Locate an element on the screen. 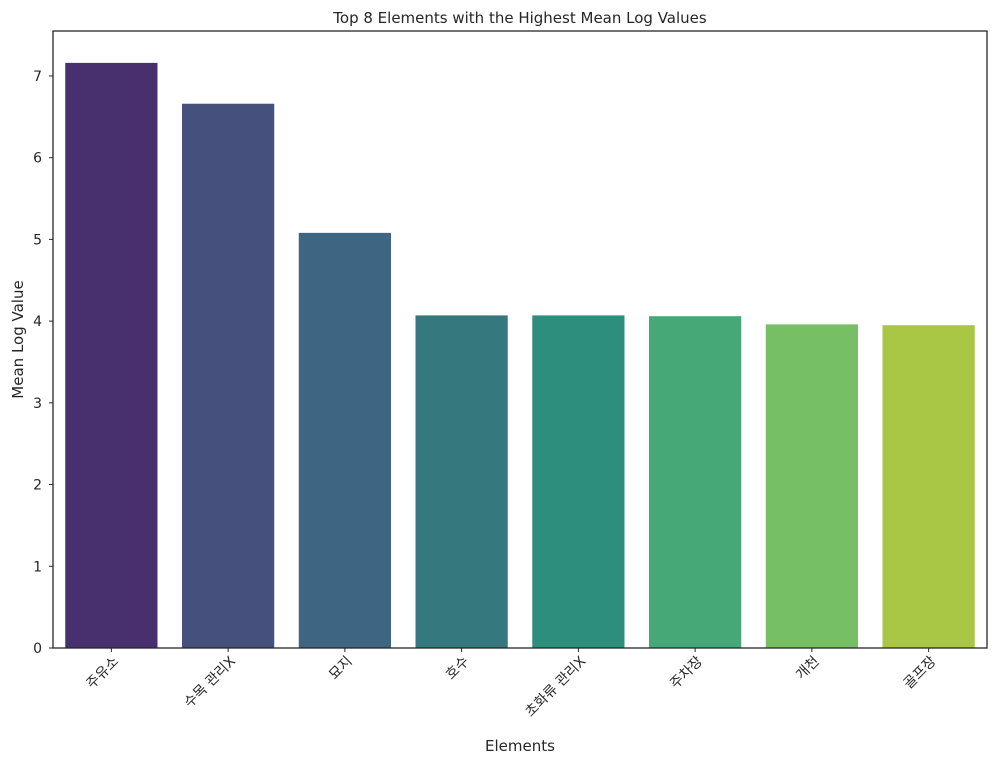 This screenshot has width=994, height=763. x-axis-ticks: 주유소 수목 관리X 묘지 호수 초화류 관리X 주차장 개천 골프장 is located at coordinates (512, 684).